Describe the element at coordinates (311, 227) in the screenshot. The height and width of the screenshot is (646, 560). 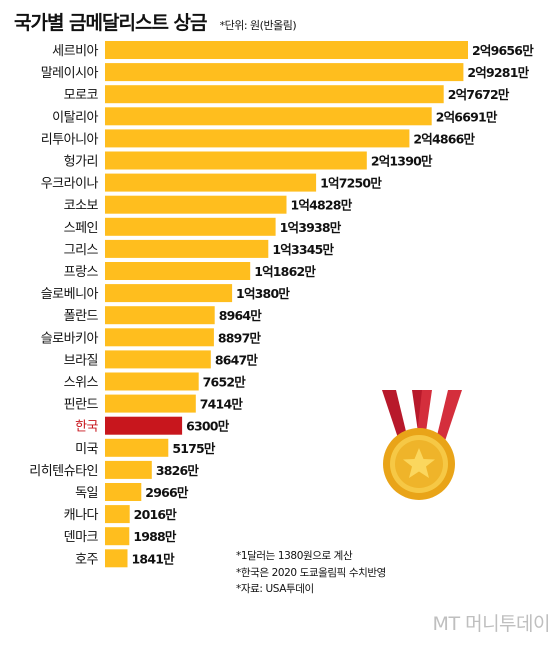
I see `value-label: 1억3938만` at that location.